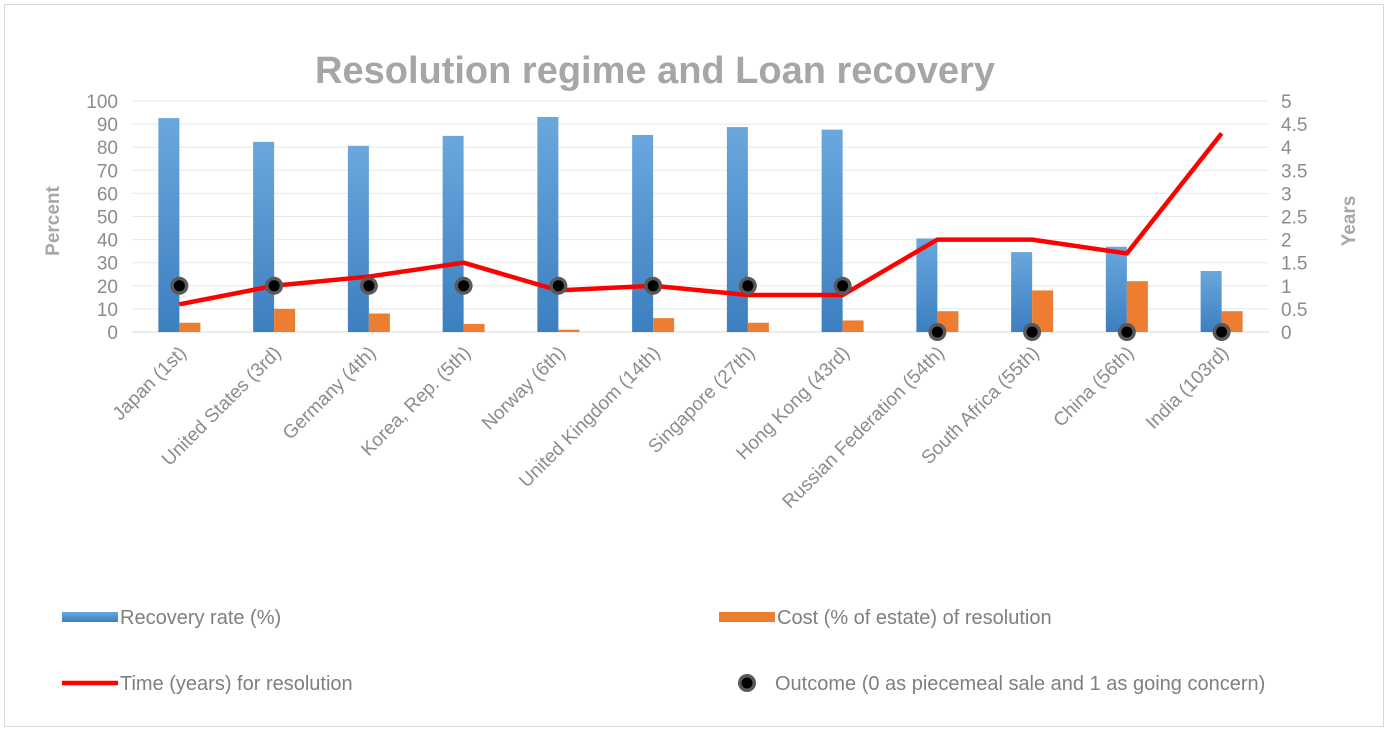 This screenshot has height=731, width=1388. Describe the element at coordinates (107, 125) in the screenshot. I see `y-tick-label: 90` at that location.